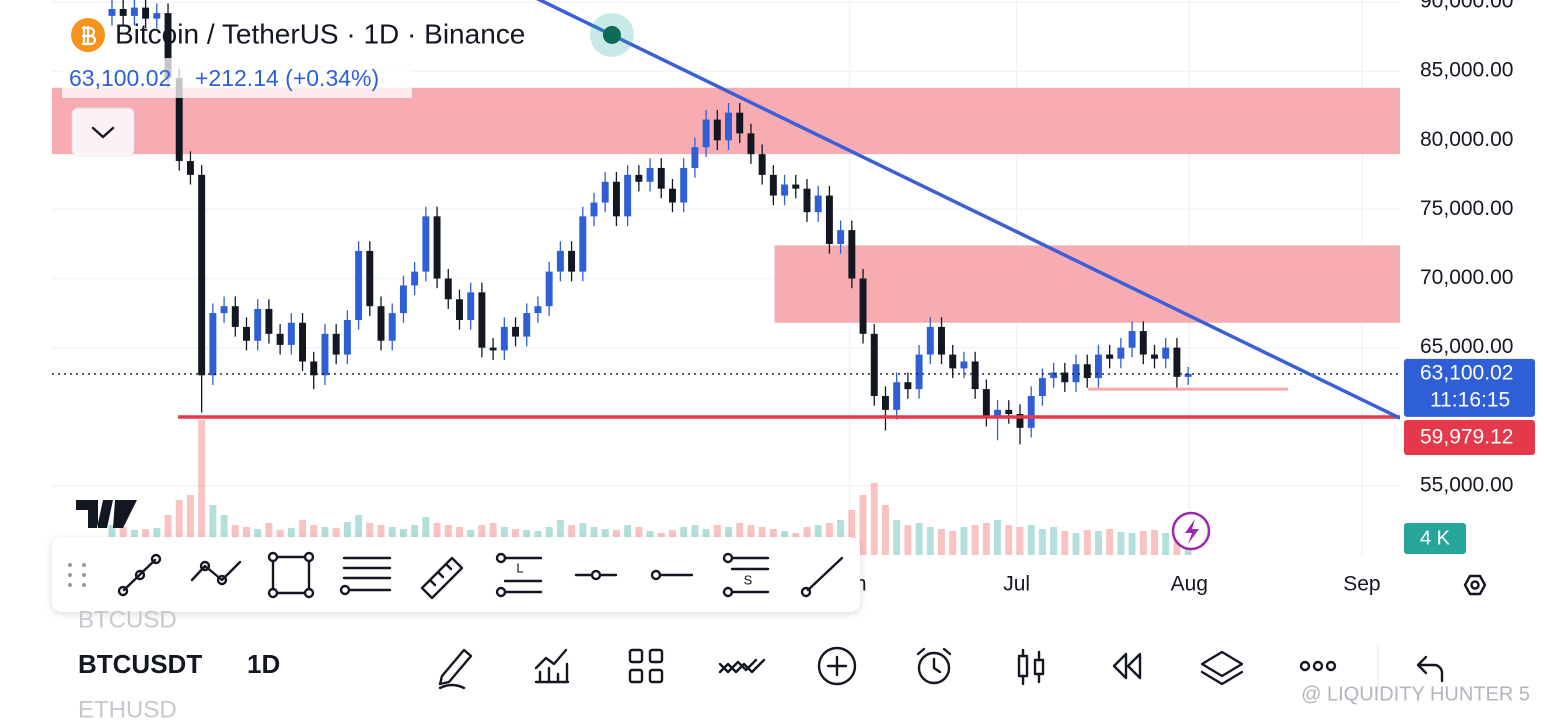  Describe the element at coordinates (934, 666) in the screenshot. I see `btn-alert` at that location.